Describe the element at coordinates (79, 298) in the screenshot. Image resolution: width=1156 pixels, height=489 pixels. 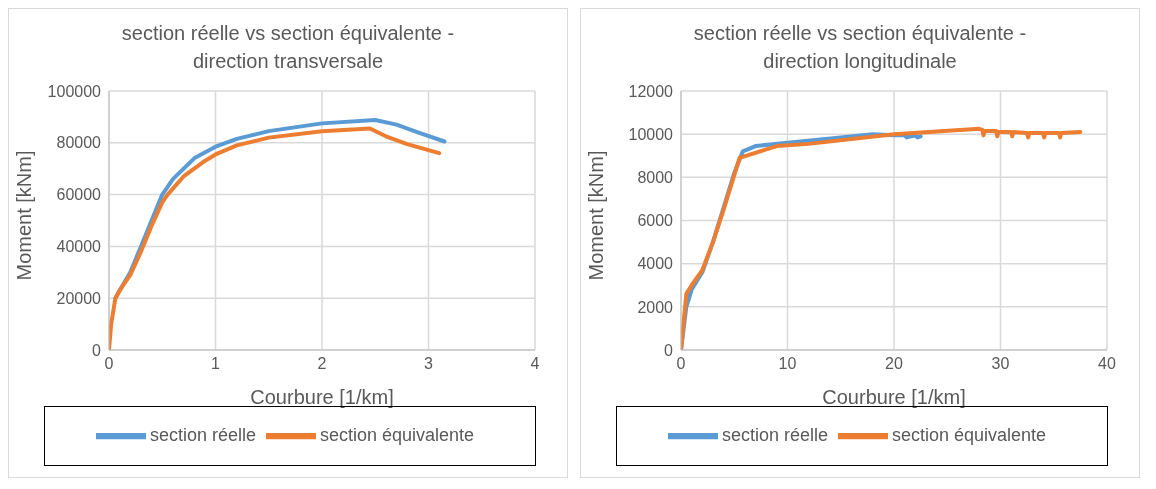
I see `y-tick-label: 20000` at that location.